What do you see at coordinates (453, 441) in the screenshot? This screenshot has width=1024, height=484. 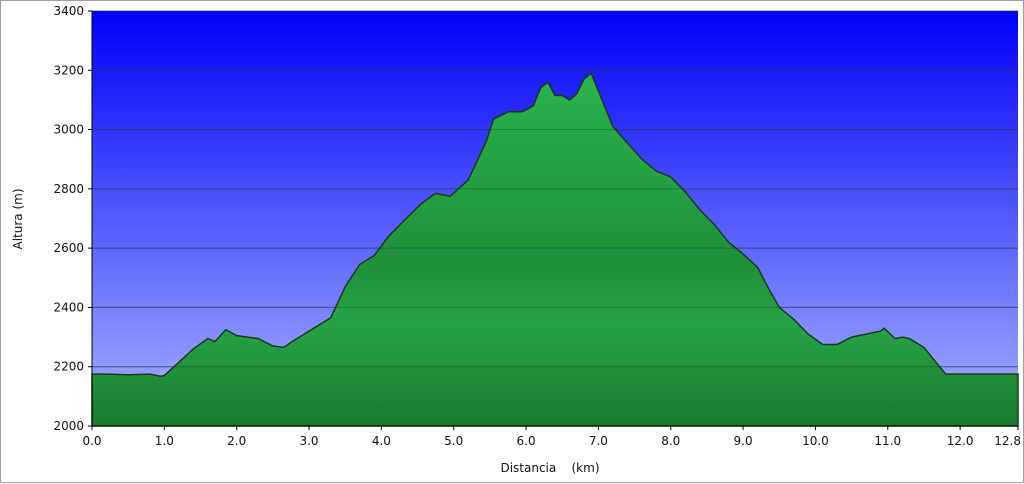 I see `x-tick-label: 5.0` at bounding box center [453, 441].